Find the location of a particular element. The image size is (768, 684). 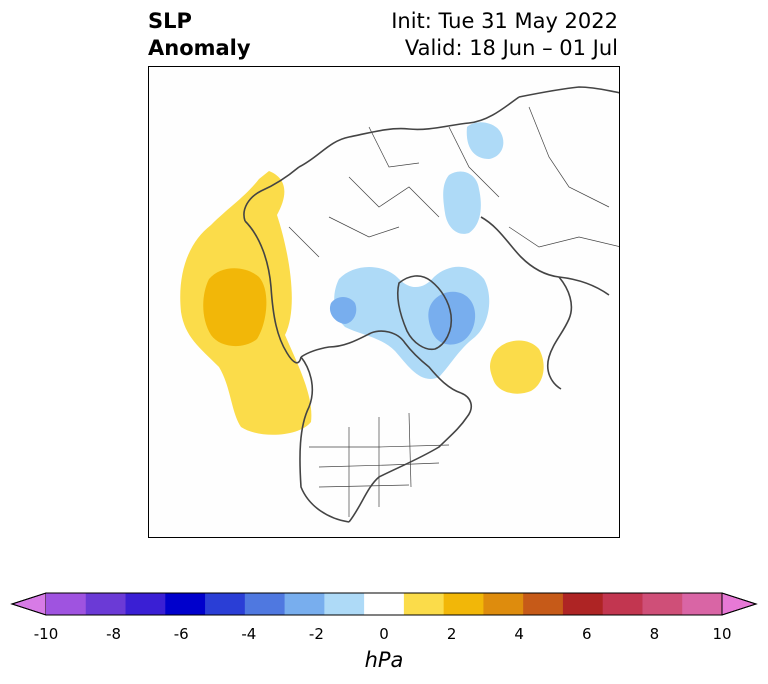

colorbar-tick-label: -8 is located at coordinates (114, 634).